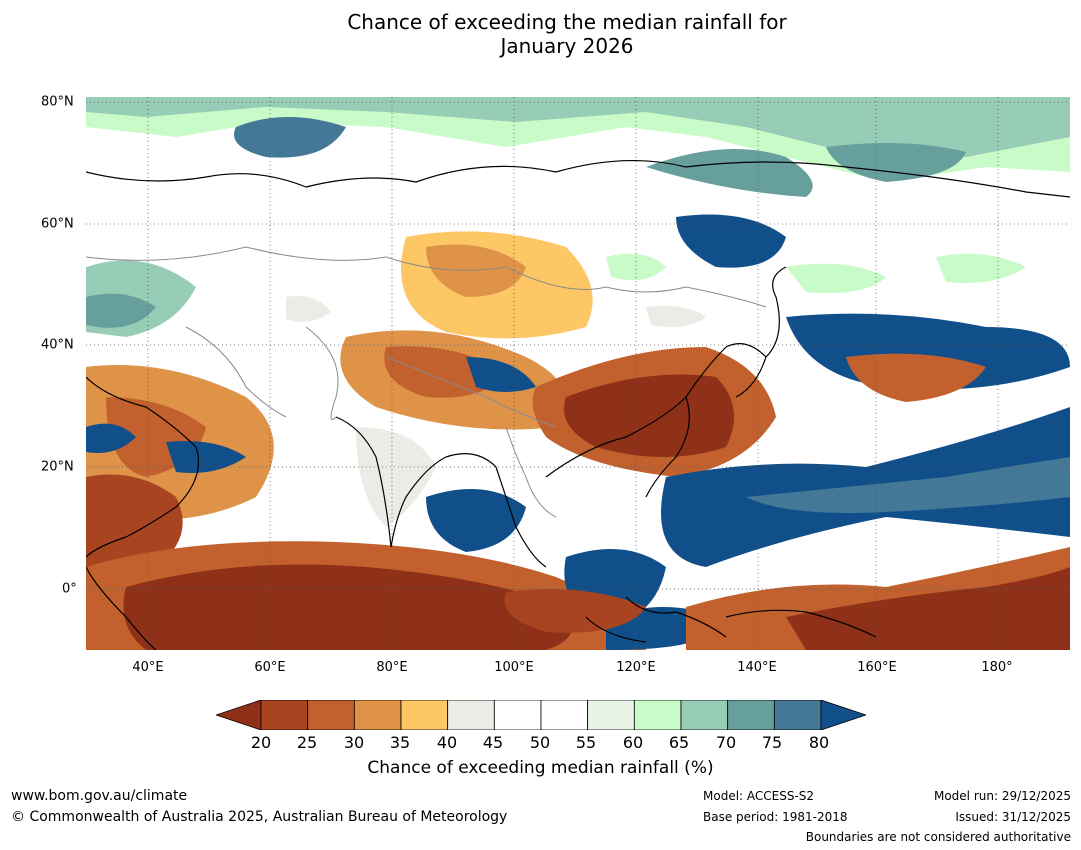 The width and height of the screenshot is (1081, 850). What do you see at coordinates (636, 667) in the screenshot?
I see `lon-label-120e: 120°E` at bounding box center [636, 667].